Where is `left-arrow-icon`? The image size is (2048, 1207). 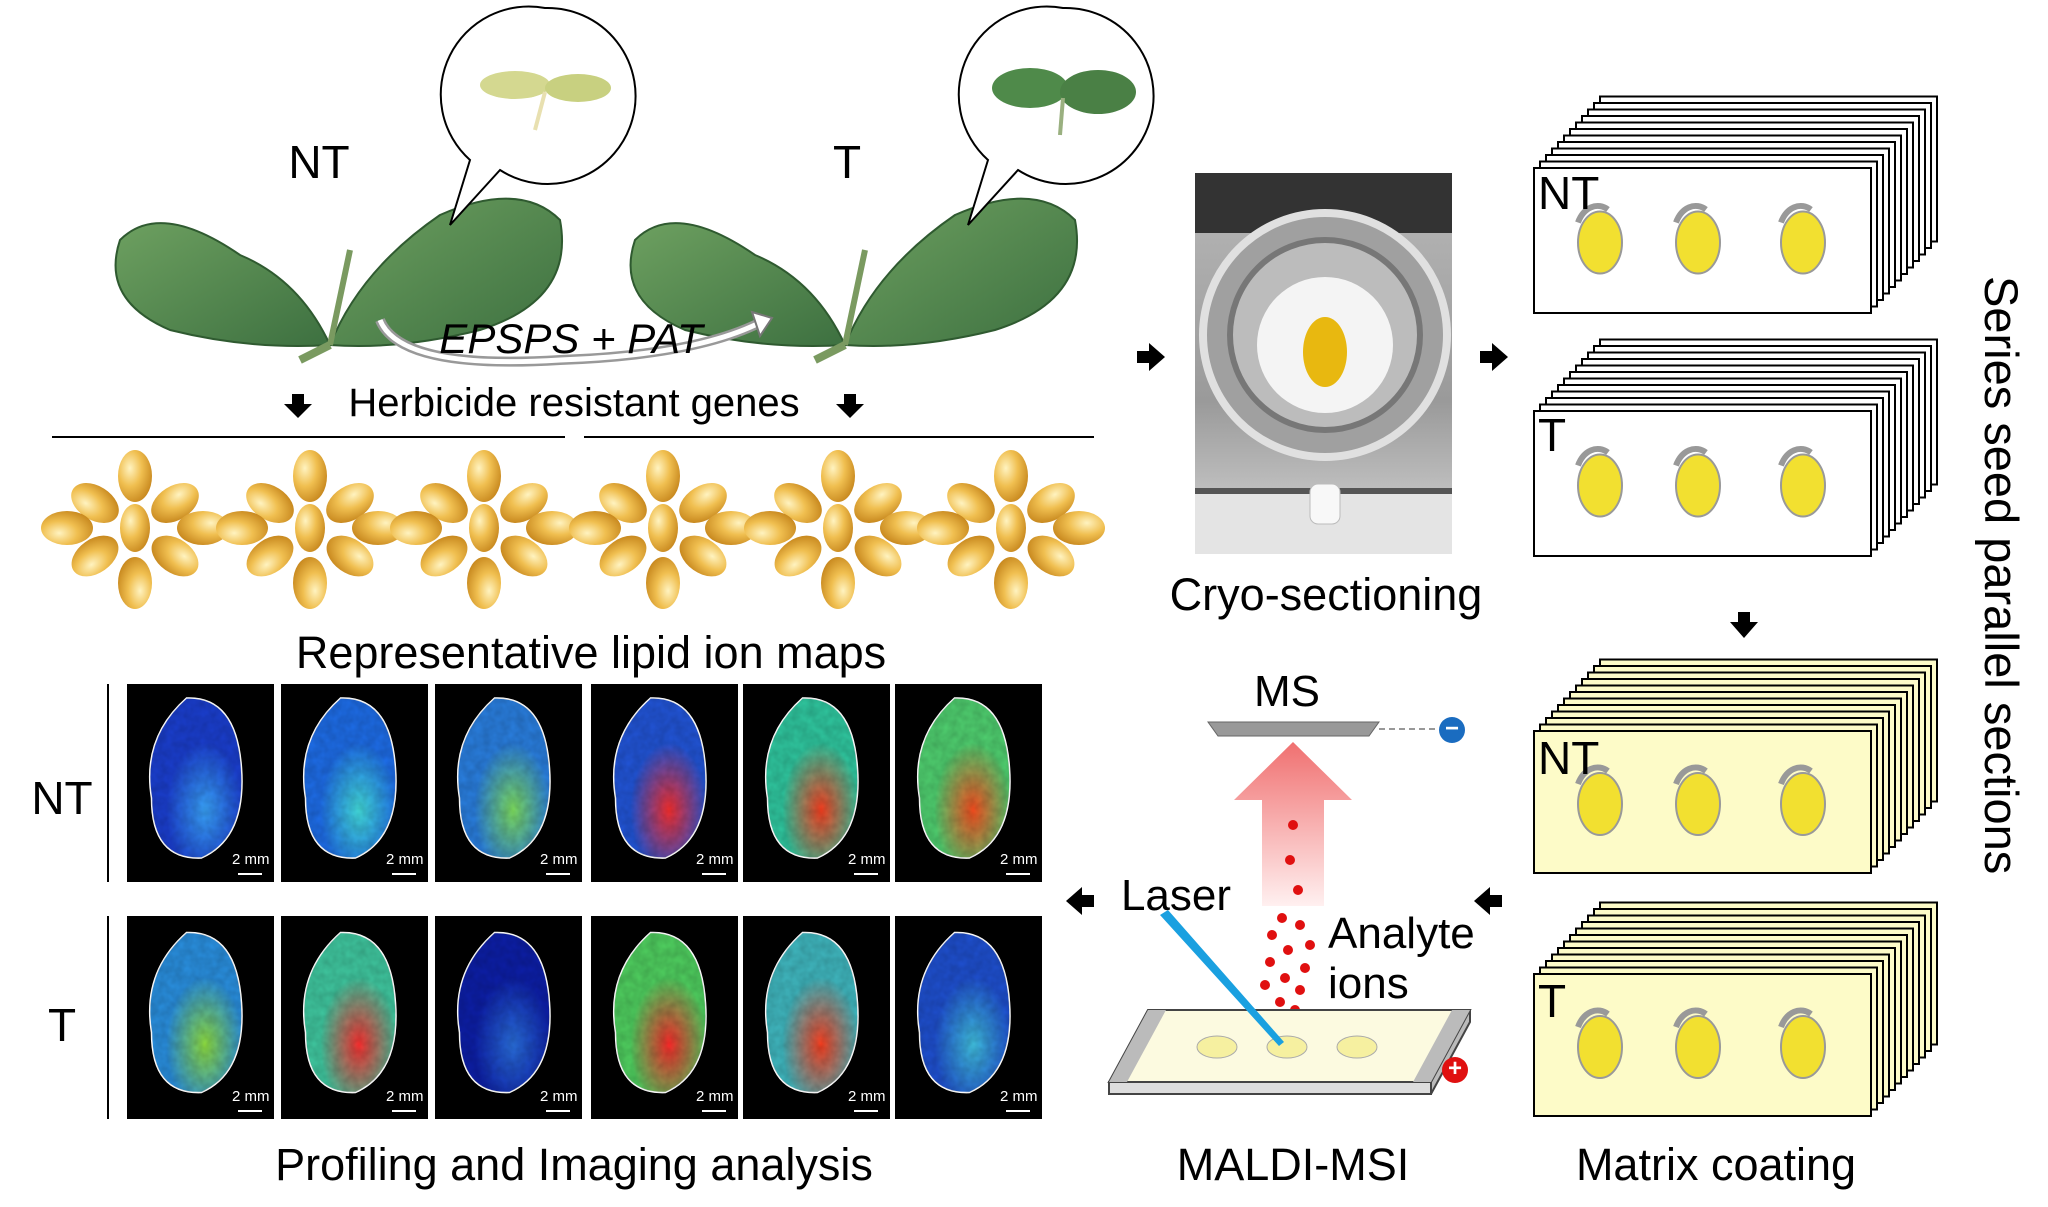
left-arrow-icon is located at coordinates (1080, 901).